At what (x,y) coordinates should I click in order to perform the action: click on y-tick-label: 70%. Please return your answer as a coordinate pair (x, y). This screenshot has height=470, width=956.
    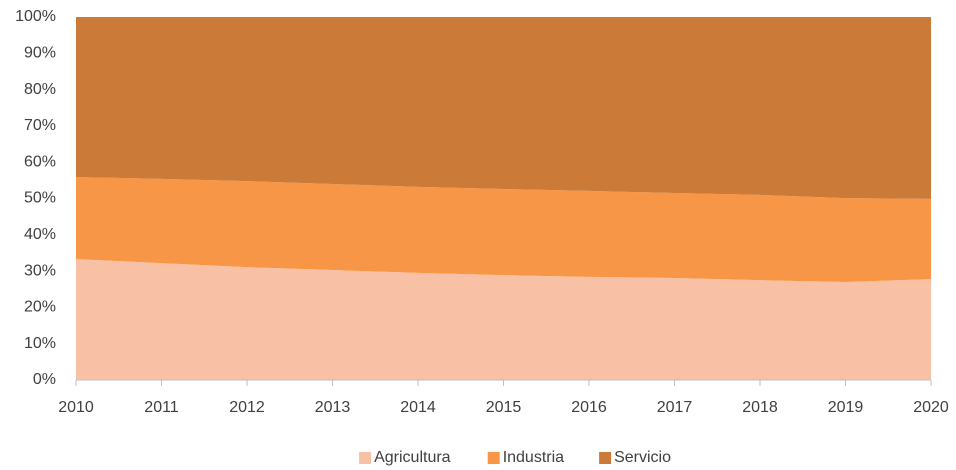
    Looking at the image, I should click on (40, 125).